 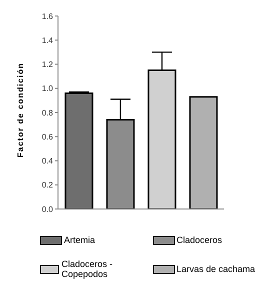 What do you see at coordinates (20, 110) in the screenshot?
I see `y-axis-title: Factor de condición` at bounding box center [20, 110].